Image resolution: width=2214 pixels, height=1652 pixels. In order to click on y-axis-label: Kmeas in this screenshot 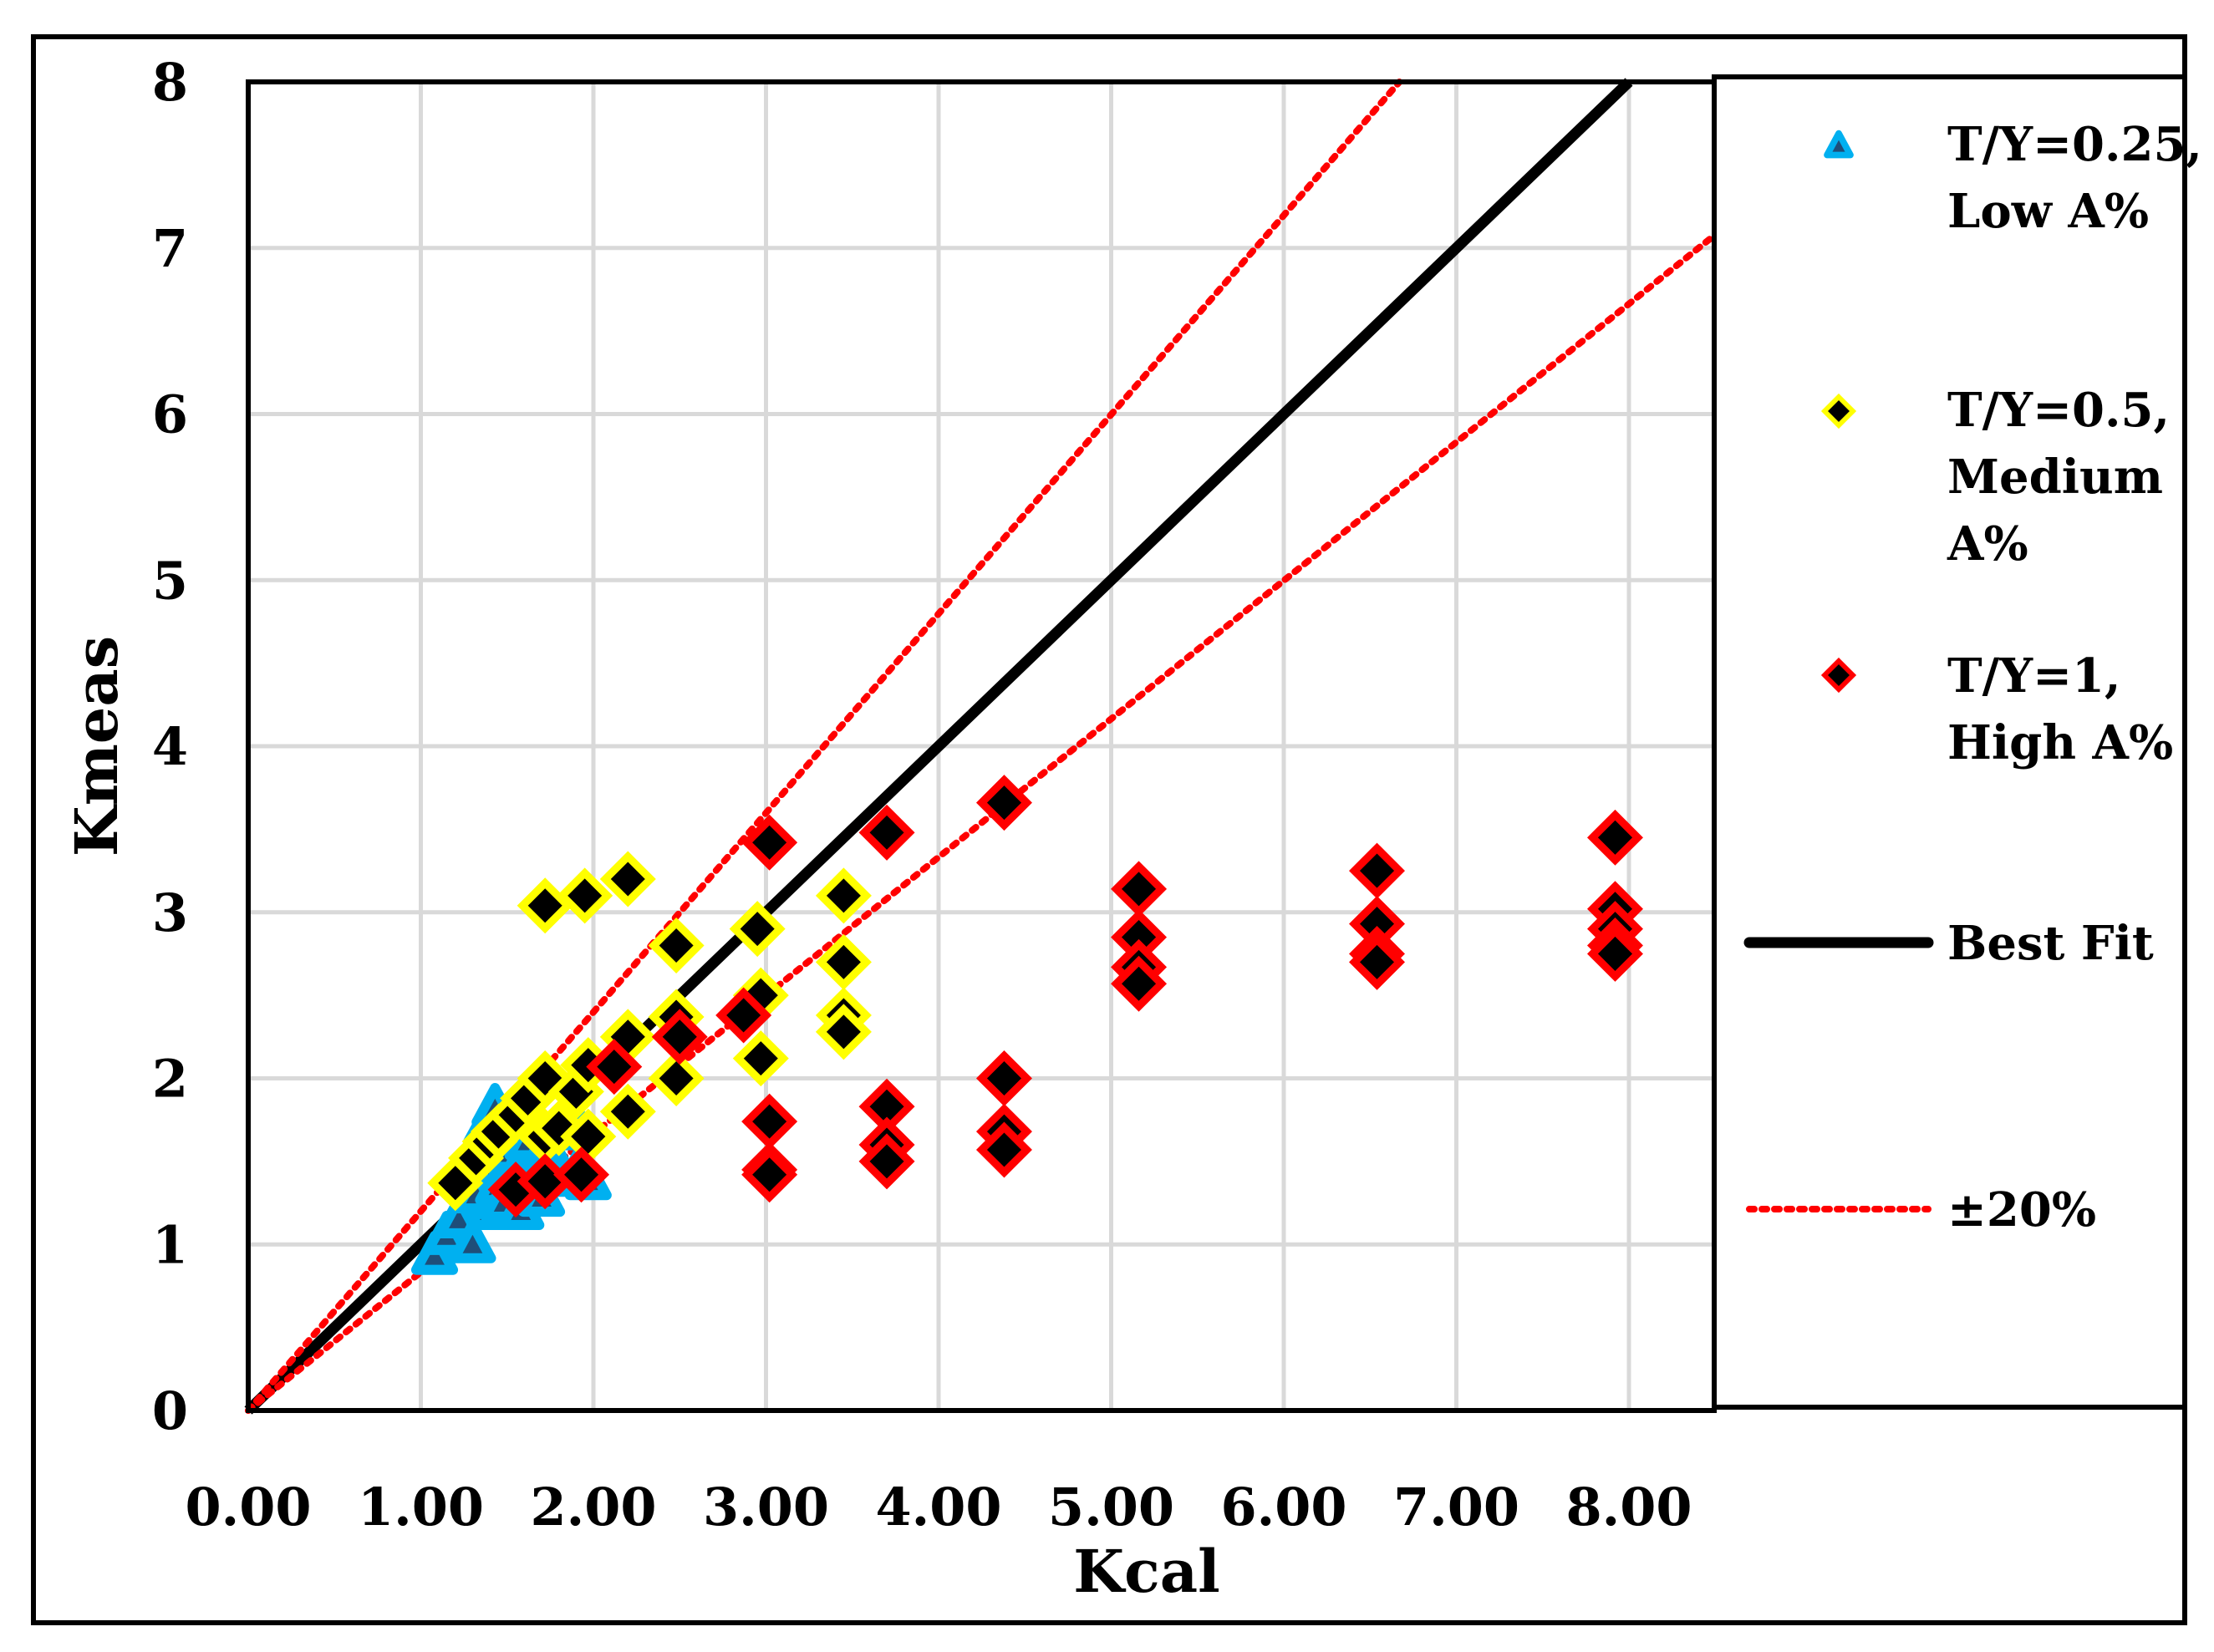, I will do `click(96, 746)`.